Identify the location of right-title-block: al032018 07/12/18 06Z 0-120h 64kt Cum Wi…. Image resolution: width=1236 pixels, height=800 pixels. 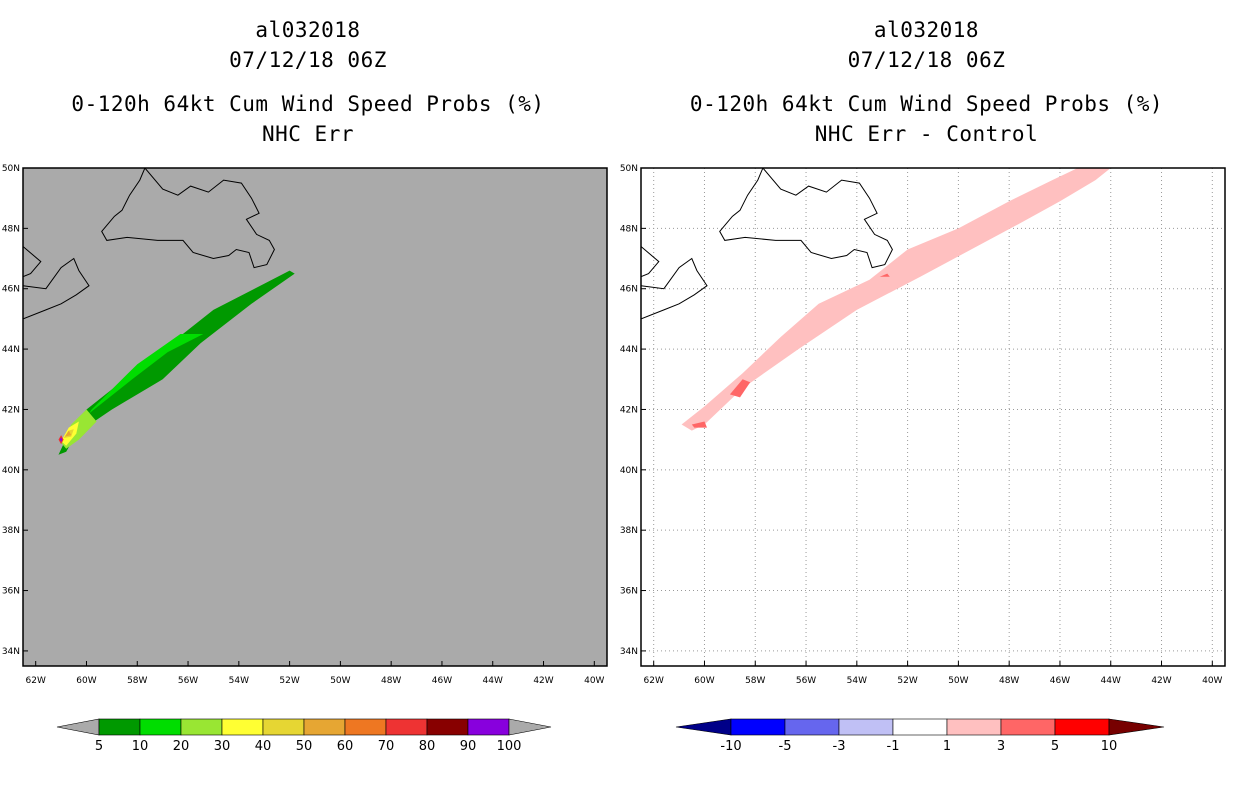
(926, 82).